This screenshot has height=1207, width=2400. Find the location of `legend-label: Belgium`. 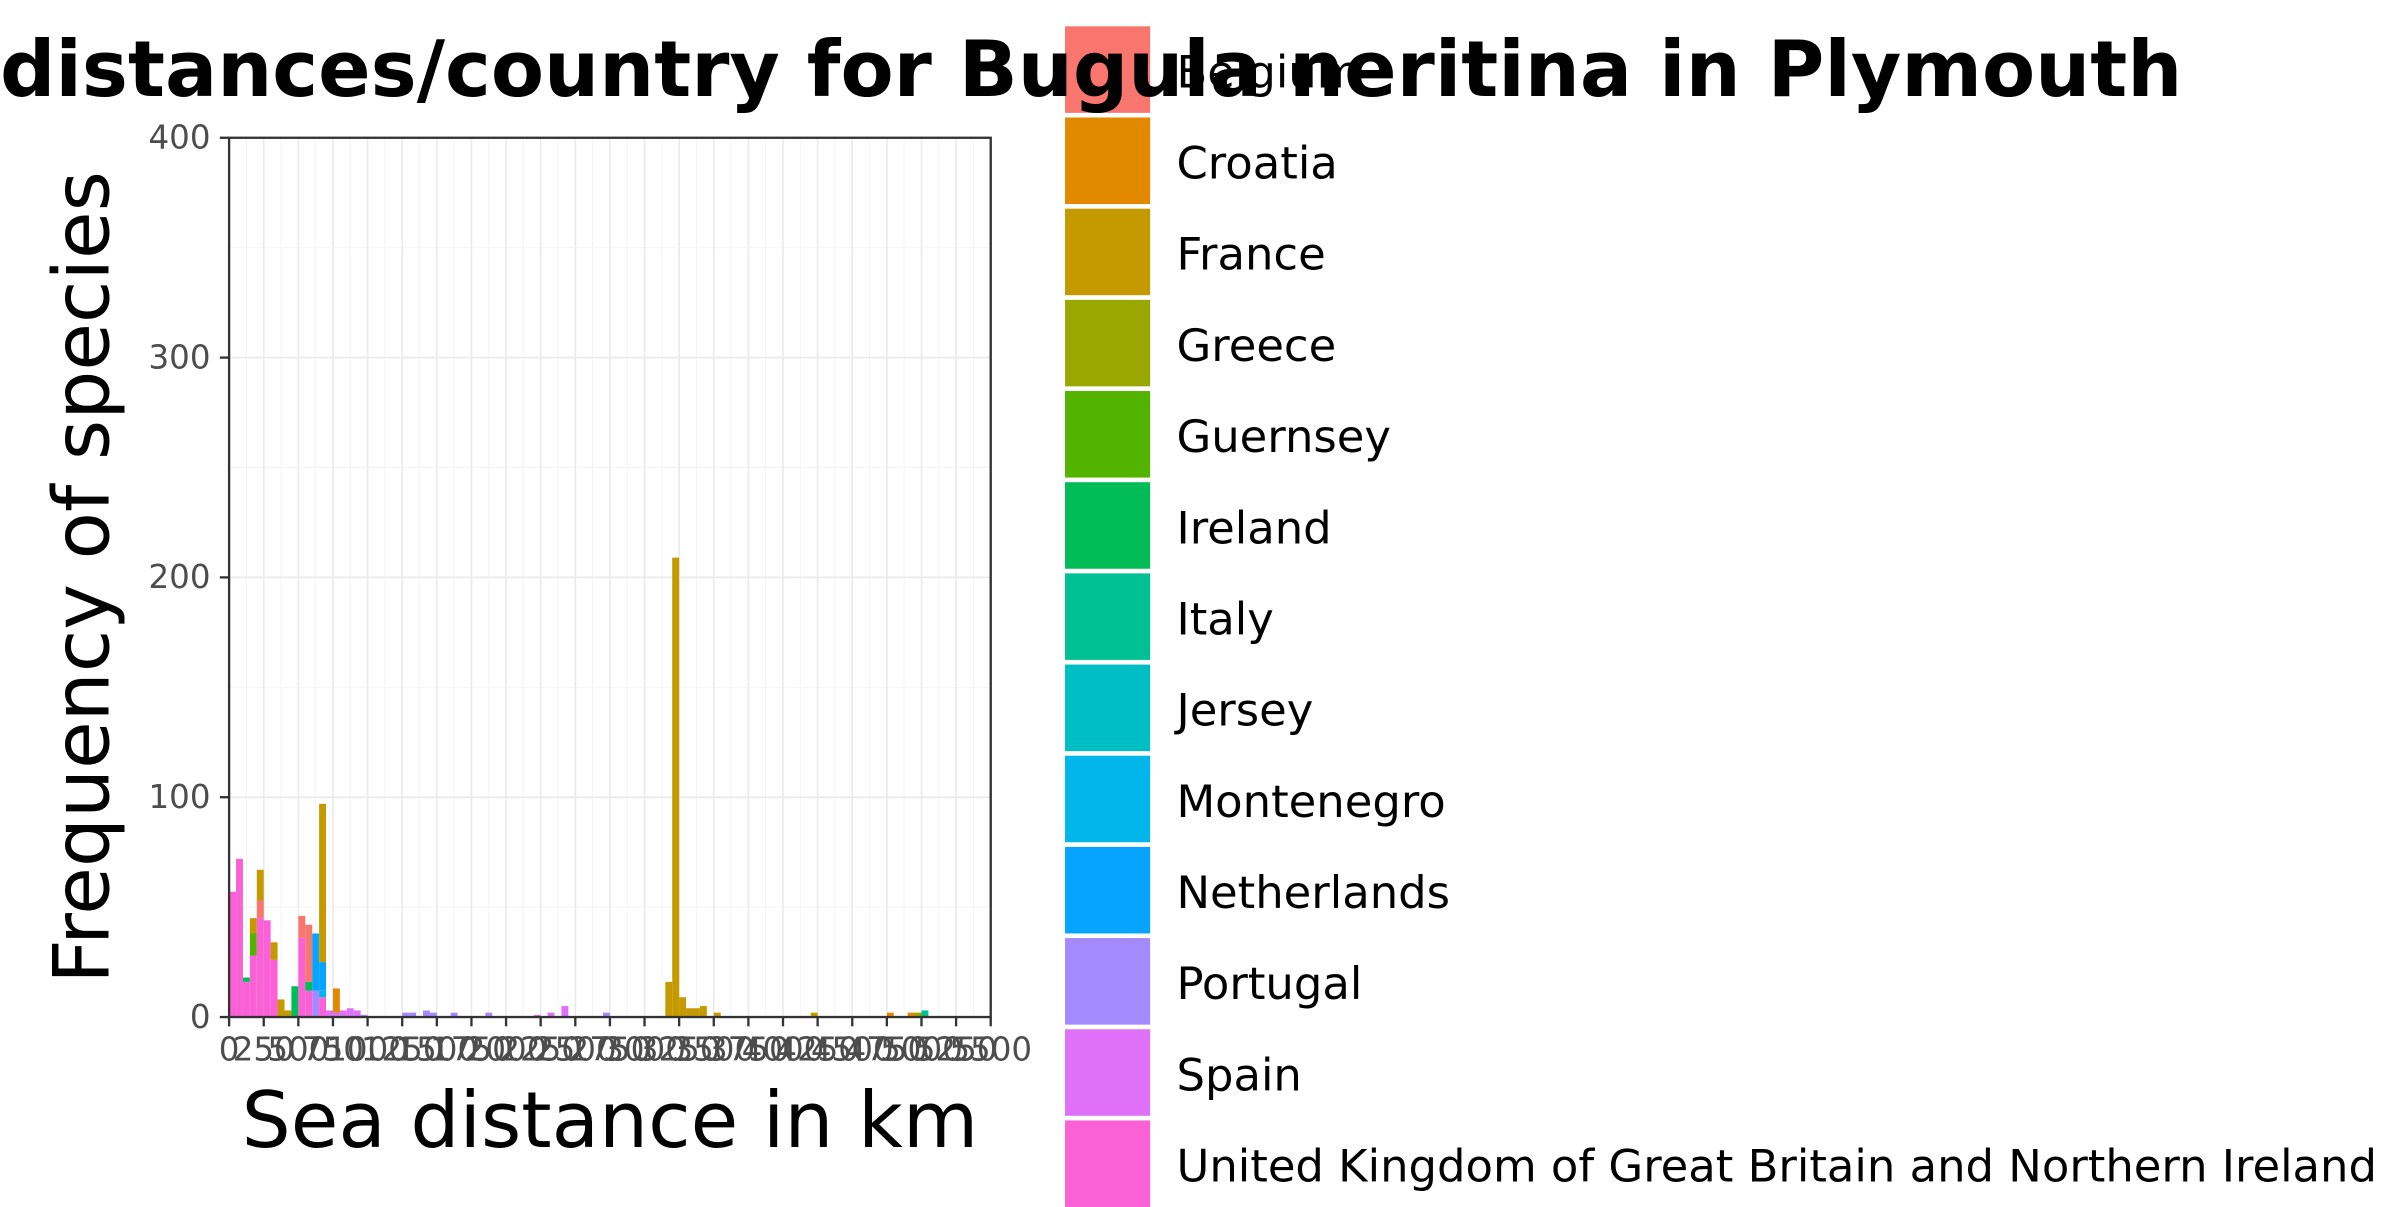

legend-label: Belgium is located at coordinates (1268, 71).